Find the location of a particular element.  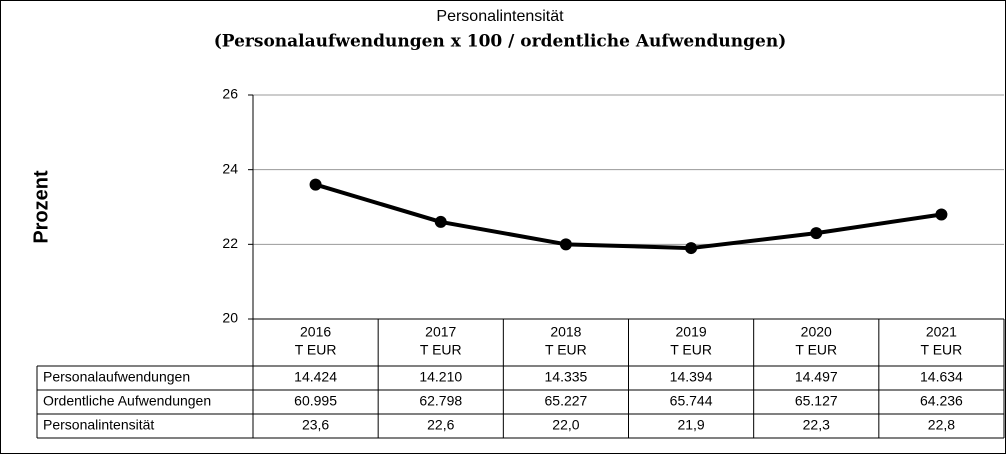

table-cell: 14.335 is located at coordinates (566, 377).